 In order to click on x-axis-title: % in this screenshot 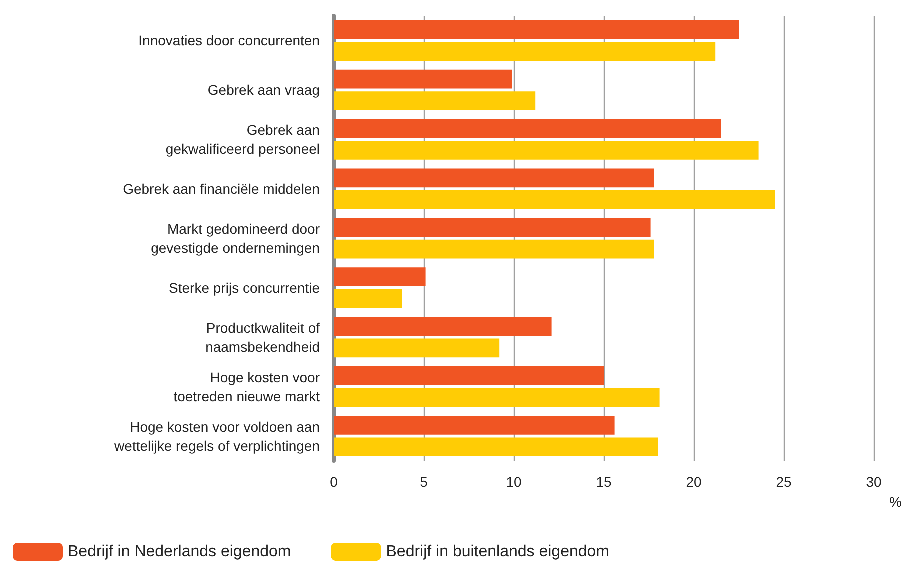, I will do `click(896, 502)`.